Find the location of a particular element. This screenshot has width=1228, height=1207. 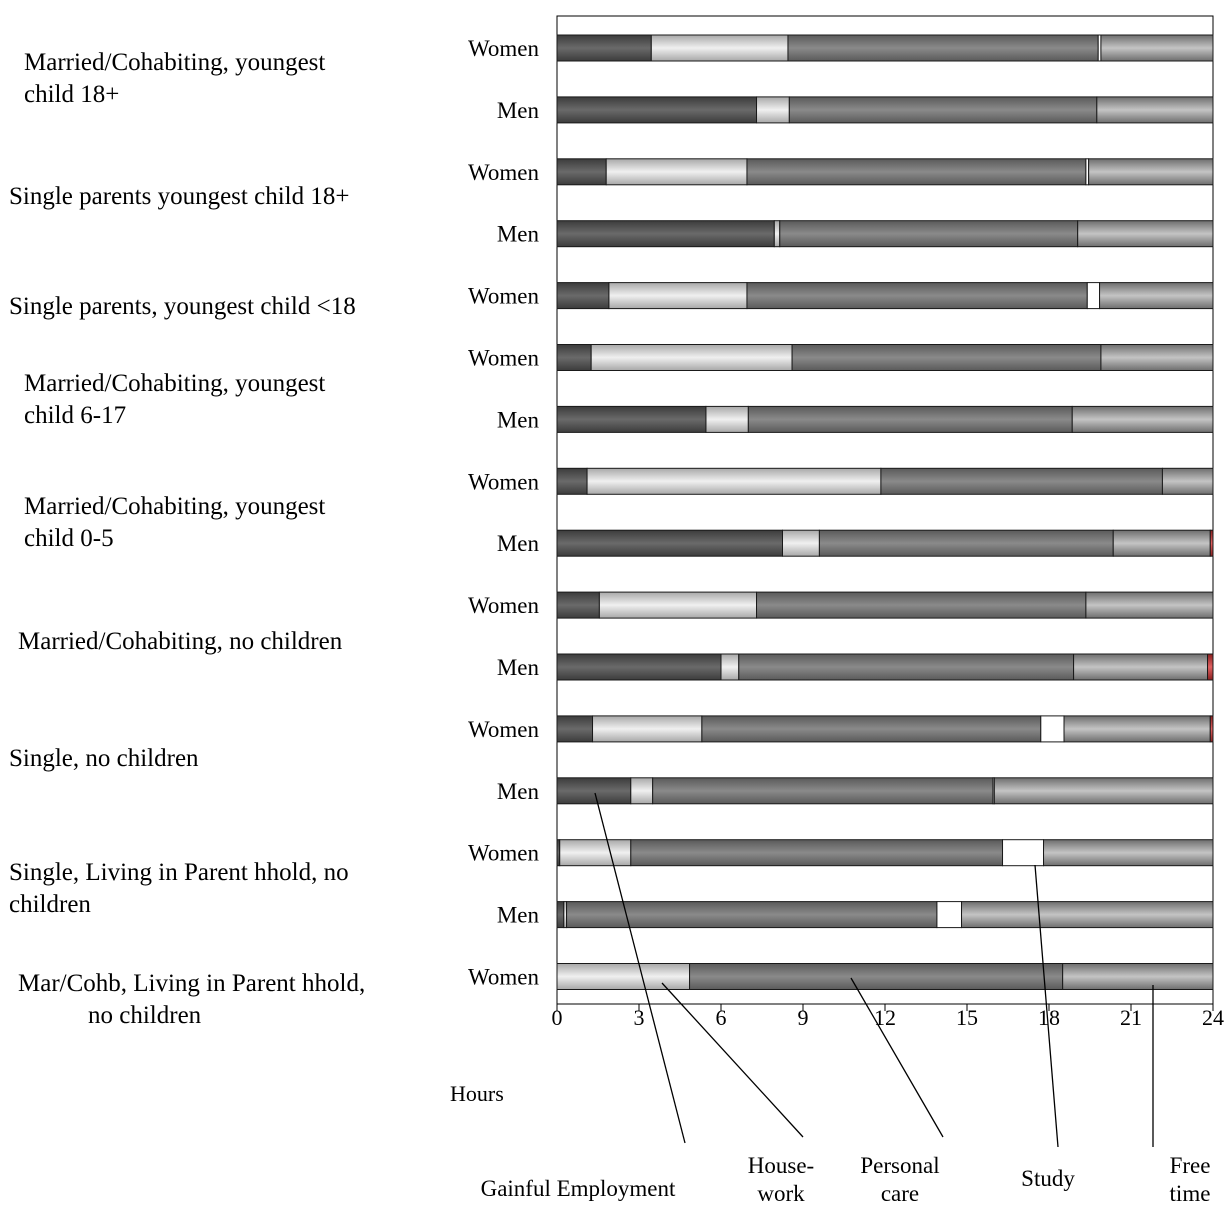

group-label: Mar/Cohb, Living in Parent hhold, is located at coordinates (191, 983).